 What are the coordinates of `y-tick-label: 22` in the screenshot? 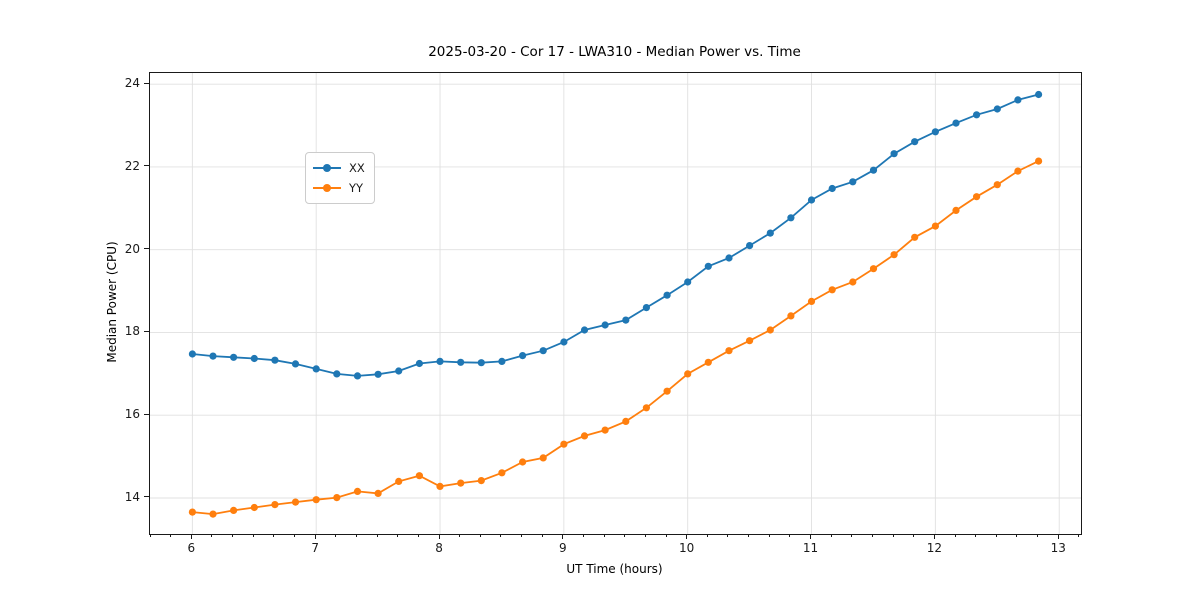 It's located at (132, 165).